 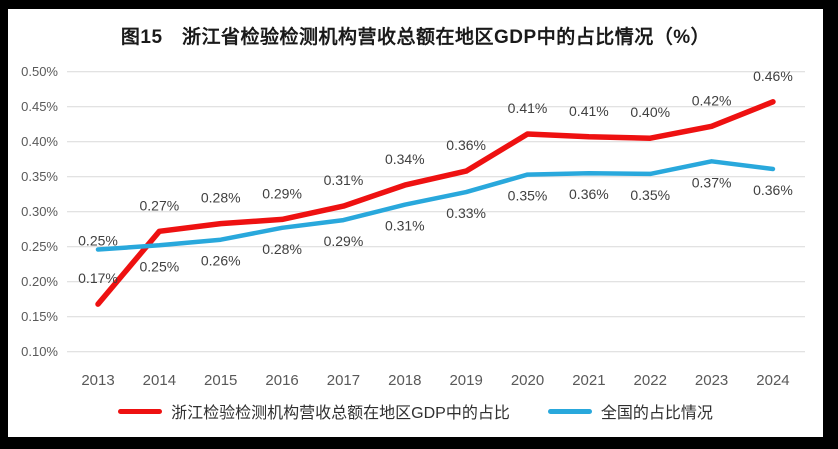 I want to click on y-axis-tick-label: 0.30%, so click(x=39, y=211).